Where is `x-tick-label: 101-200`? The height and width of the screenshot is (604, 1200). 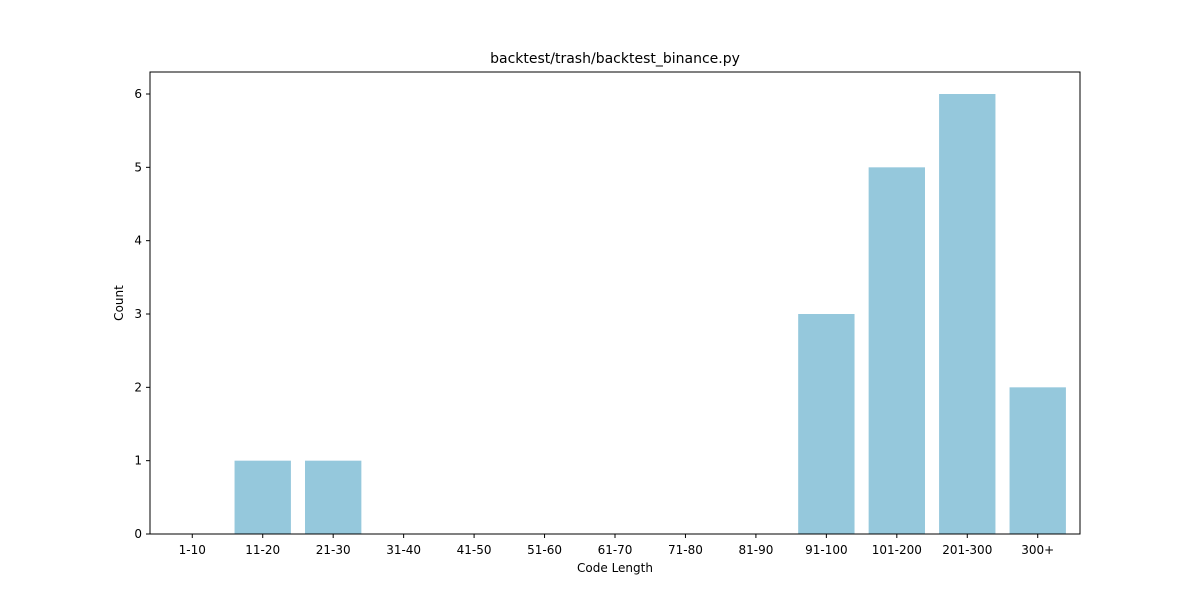 x-tick-label: 101-200 is located at coordinates (897, 550).